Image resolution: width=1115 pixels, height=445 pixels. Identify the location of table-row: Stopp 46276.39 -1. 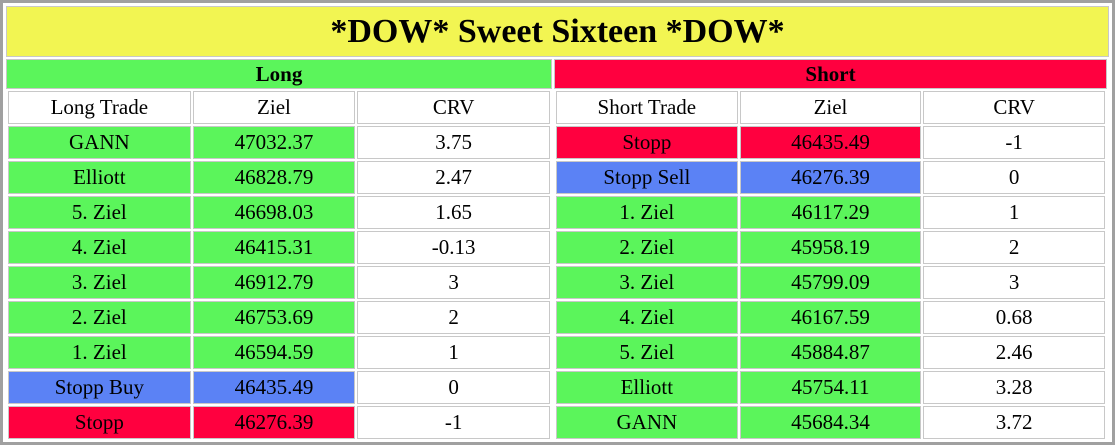
(279, 422).